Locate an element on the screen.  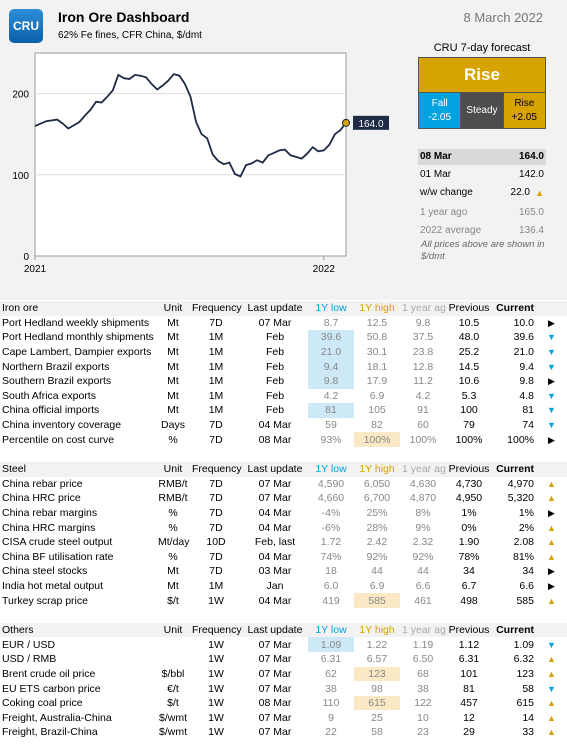
row-previous: 12 is located at coordinates (469, 717).